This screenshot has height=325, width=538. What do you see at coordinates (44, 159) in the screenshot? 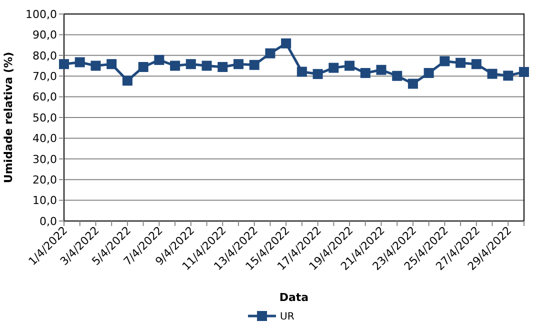
I see `y-tick-label: 30,0` at bounding box center [44, 159].